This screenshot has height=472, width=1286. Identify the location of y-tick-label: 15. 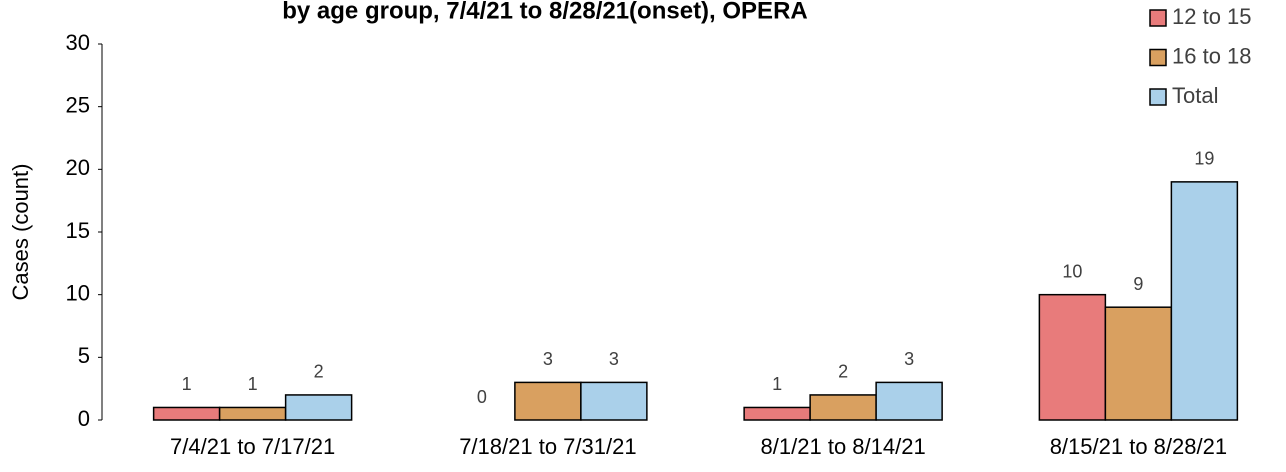
(78, 230).